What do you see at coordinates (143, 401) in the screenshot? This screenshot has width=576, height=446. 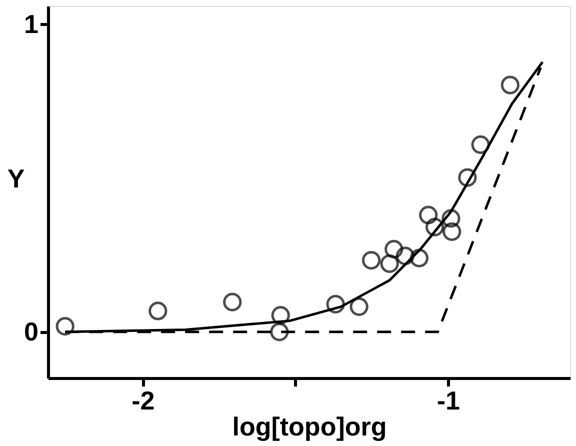 I see `x-tick-label: -2` at bounding box center [143, 401].